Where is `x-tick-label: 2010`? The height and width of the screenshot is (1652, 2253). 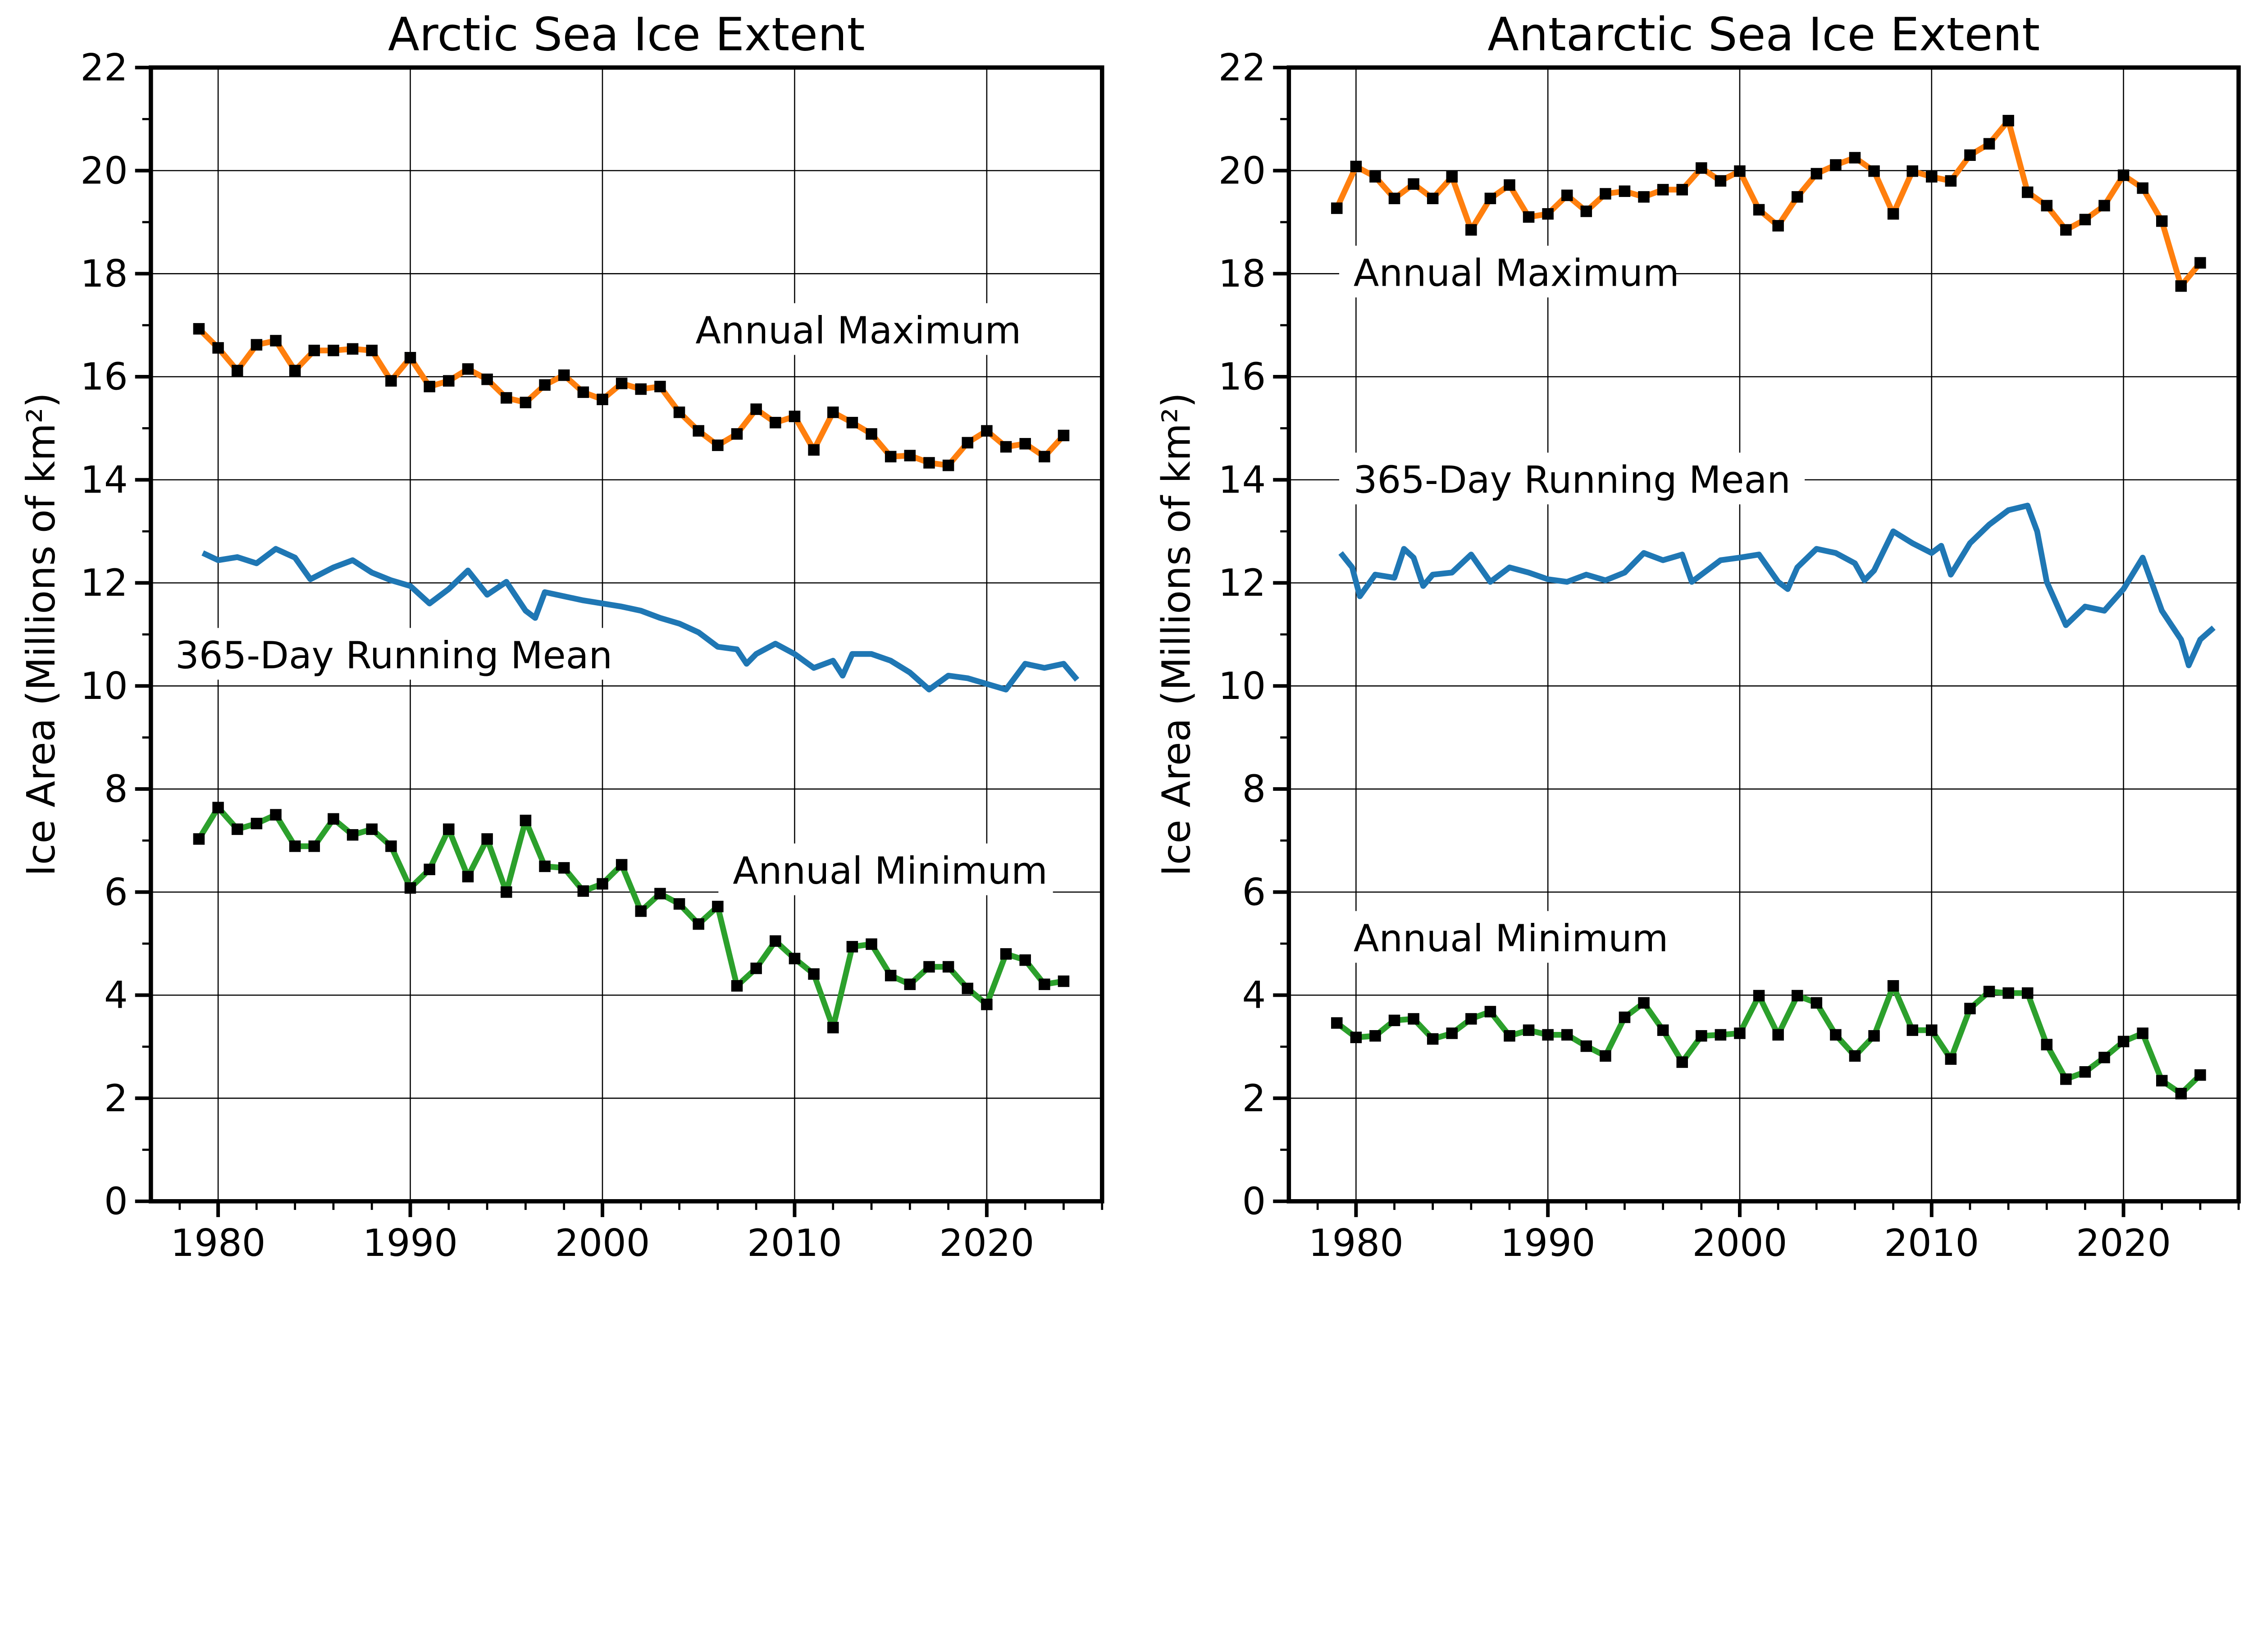 x-tick-label: 2010 is located at coordinates (1931, 1243).